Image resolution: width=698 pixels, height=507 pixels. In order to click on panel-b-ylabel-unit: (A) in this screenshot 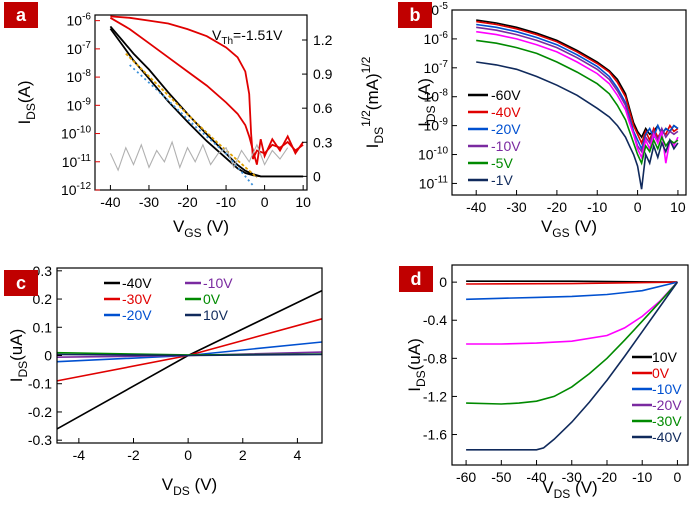, I will do `click(424, 91)`.